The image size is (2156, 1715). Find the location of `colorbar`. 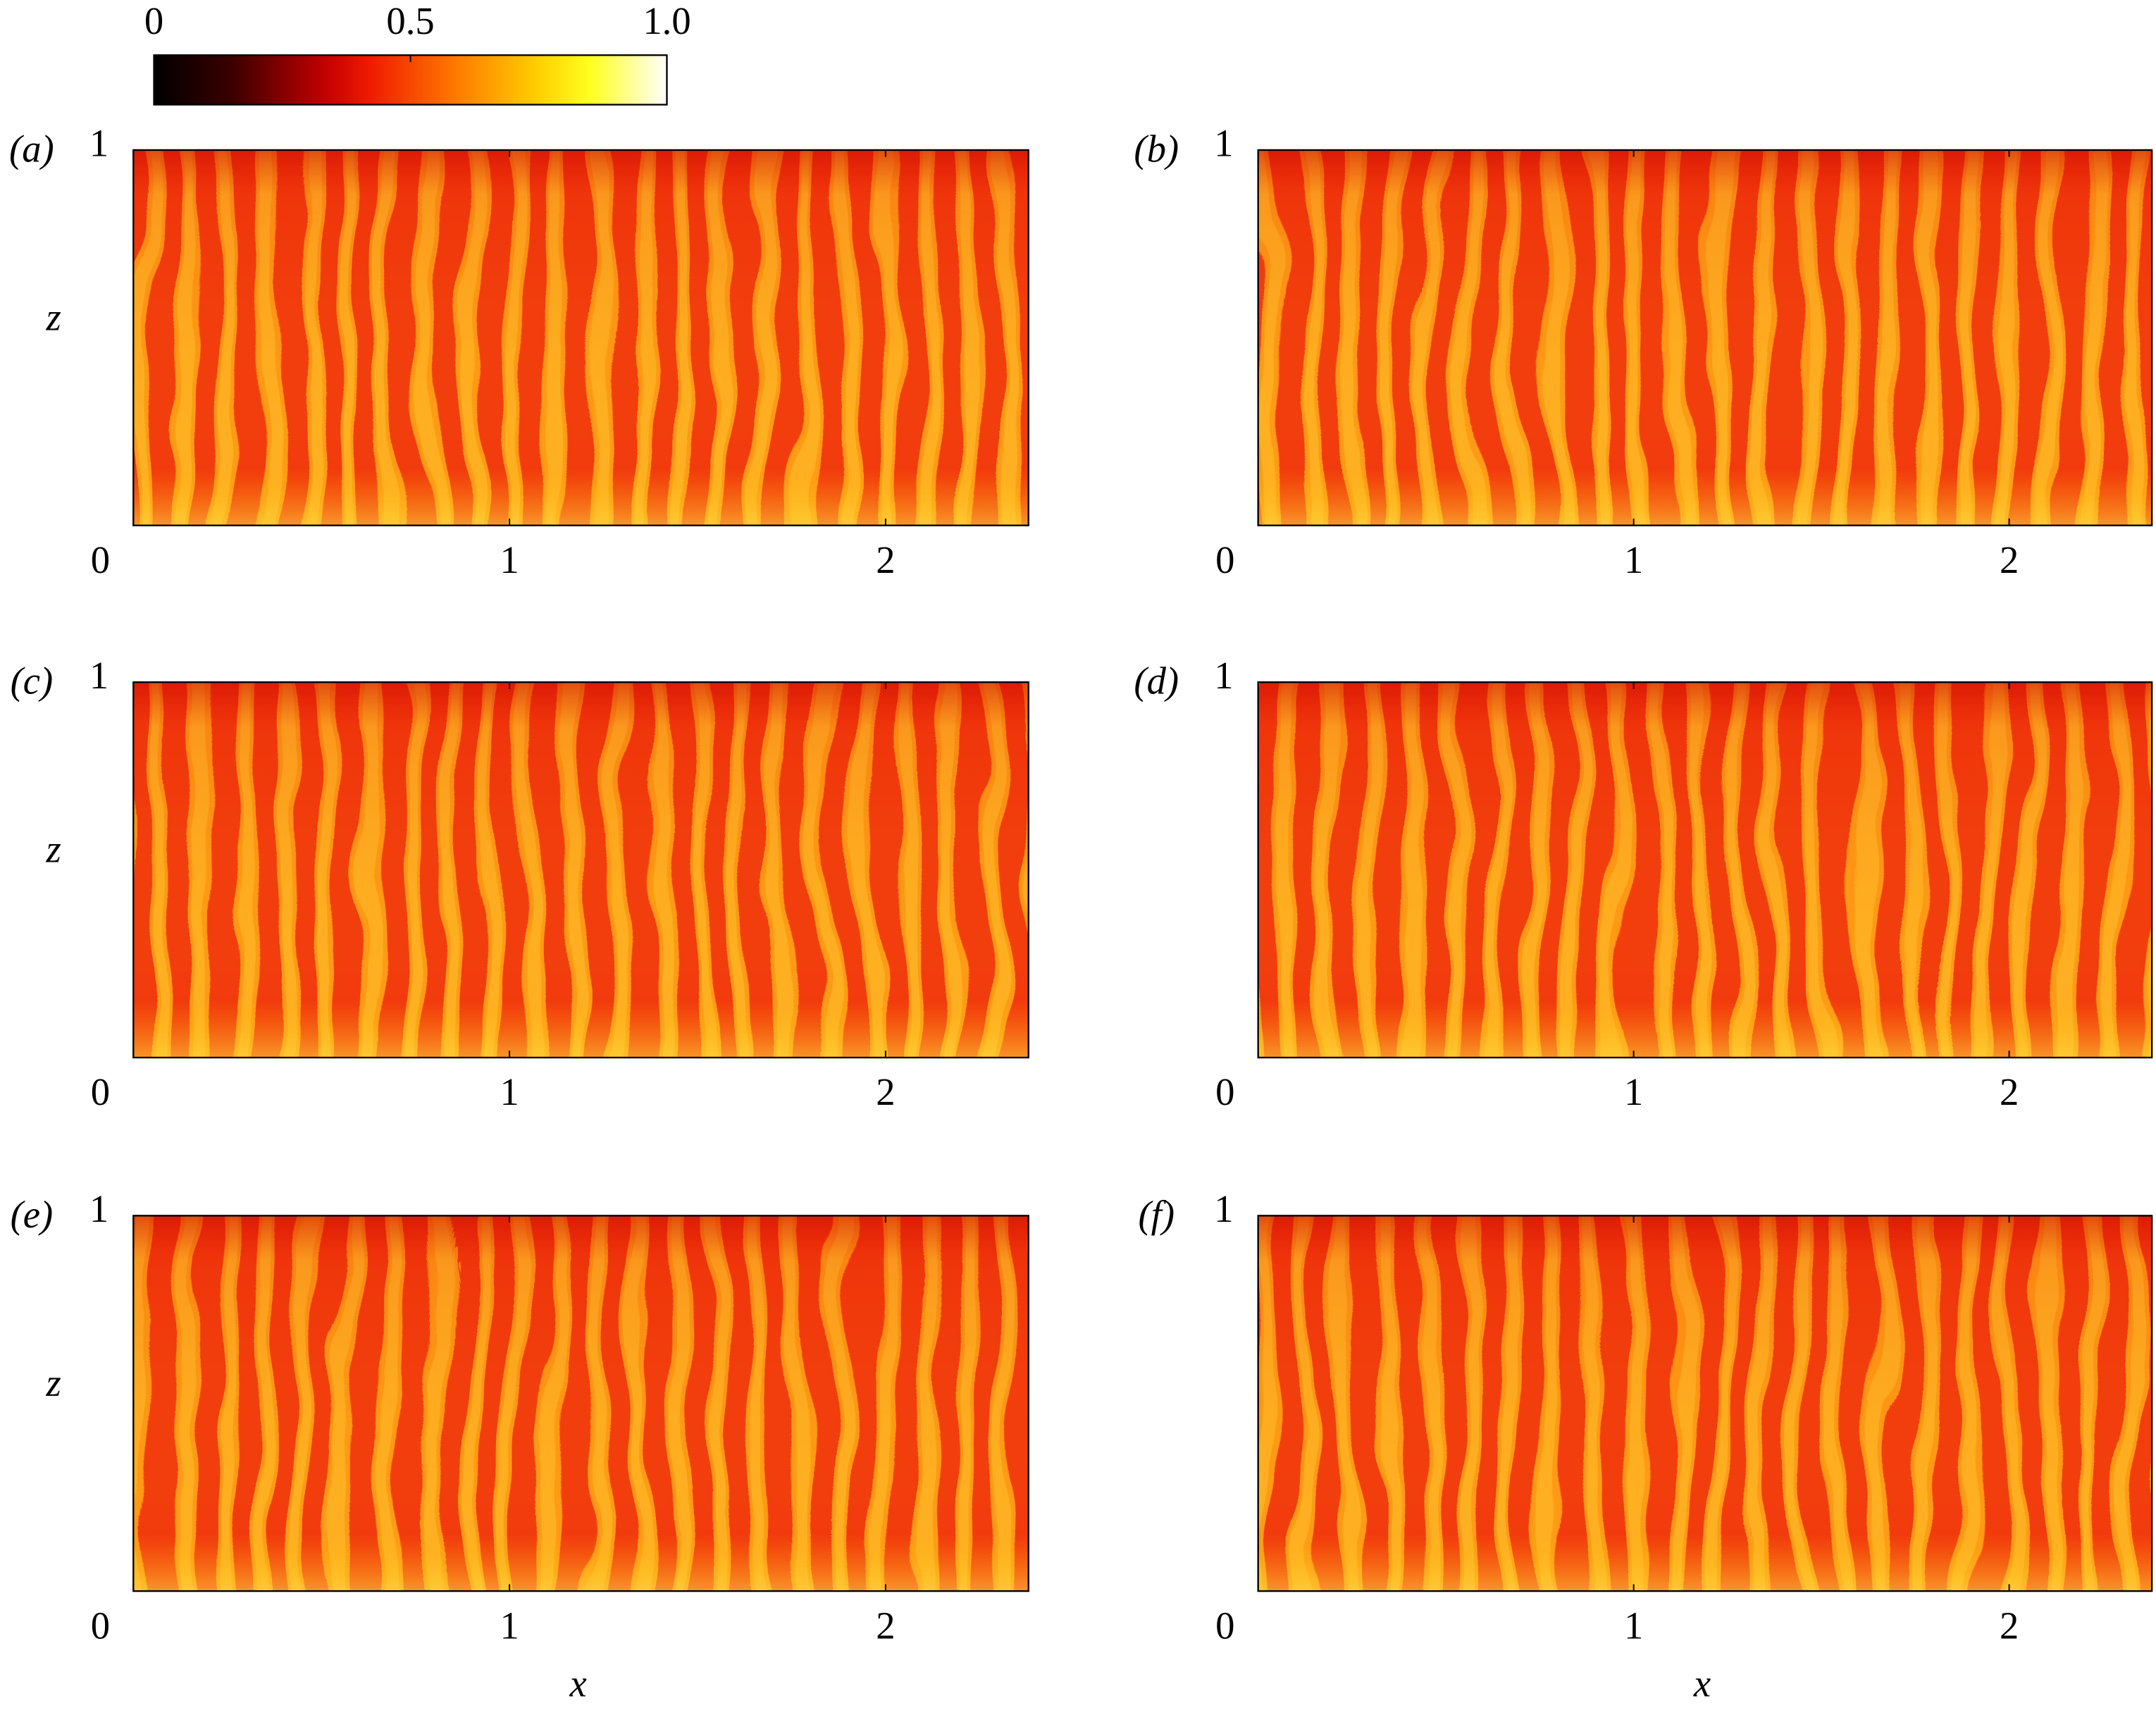

colorbar is located at coordinates (410, 80).